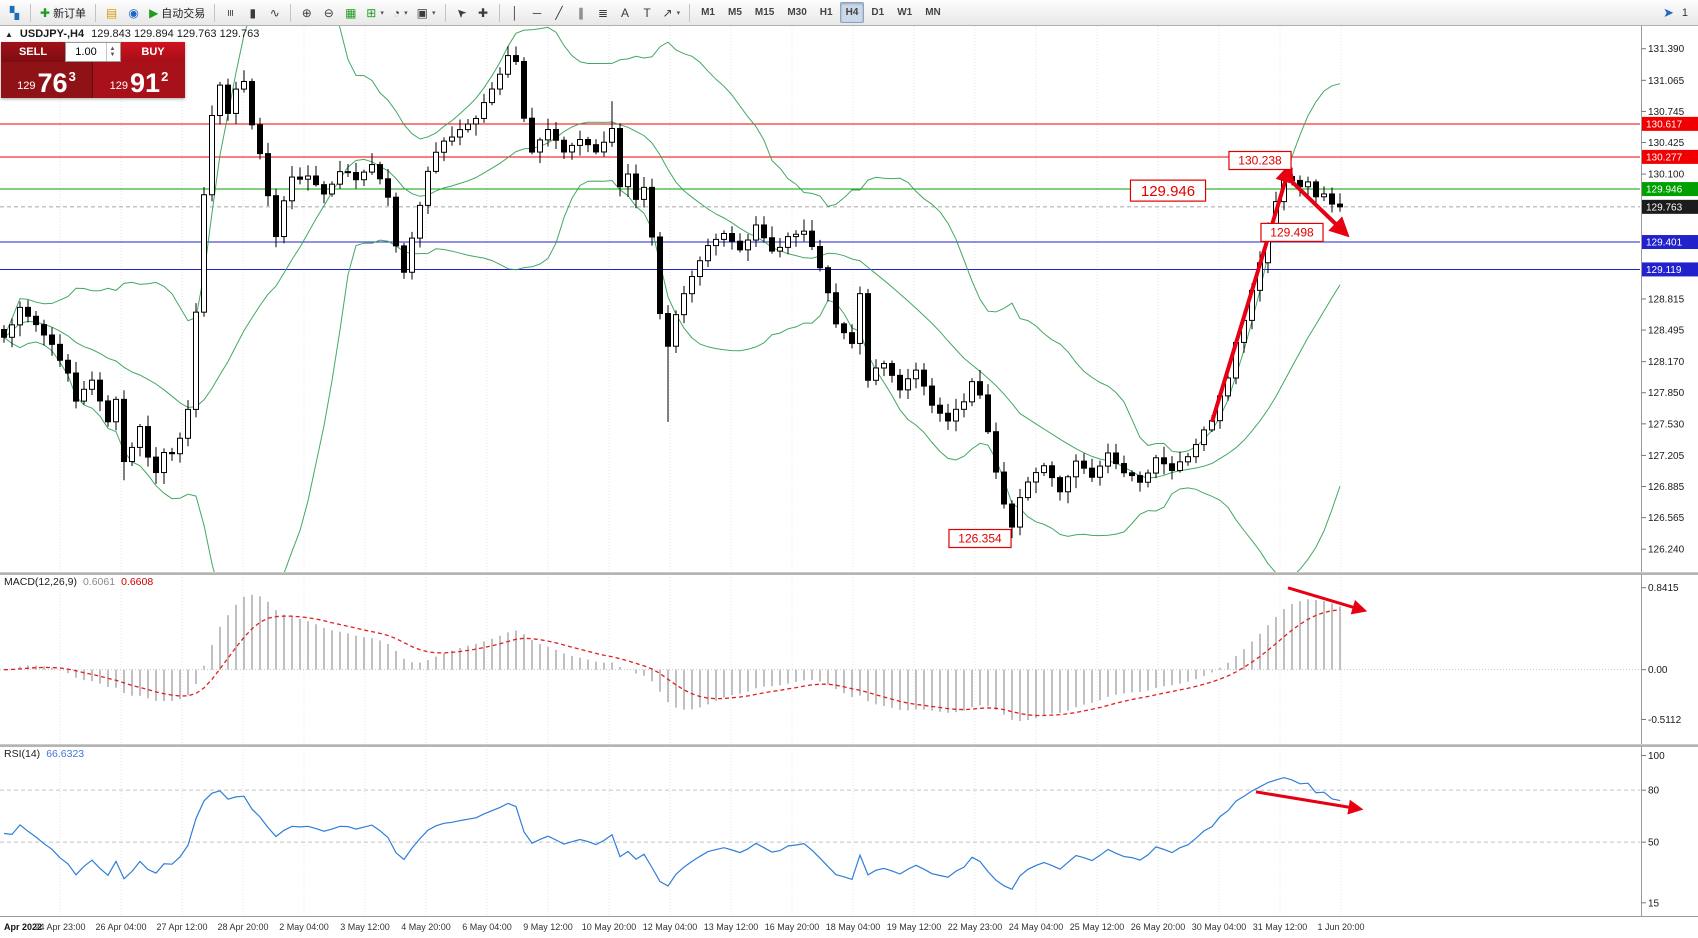  I want to click on volume-down-icon: ▼, so click(112, 55).